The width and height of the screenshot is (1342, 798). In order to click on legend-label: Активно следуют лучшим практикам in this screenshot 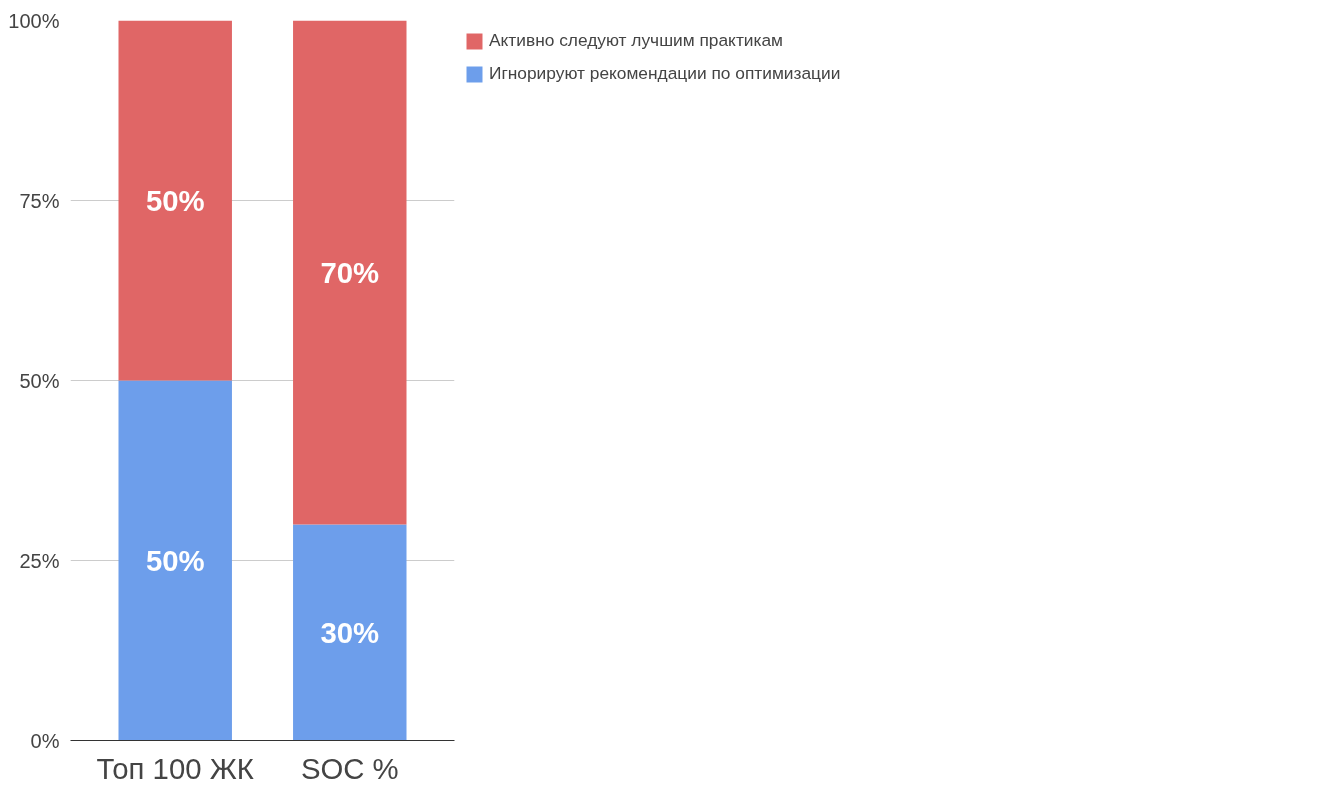, I will do `click(636, 40)`.